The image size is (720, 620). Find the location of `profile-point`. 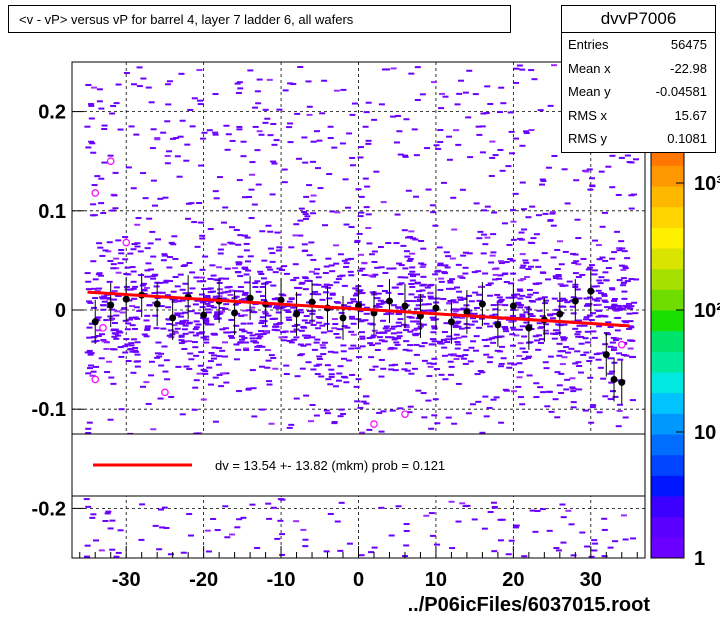

profile-point is located at coordinates (482, 304).